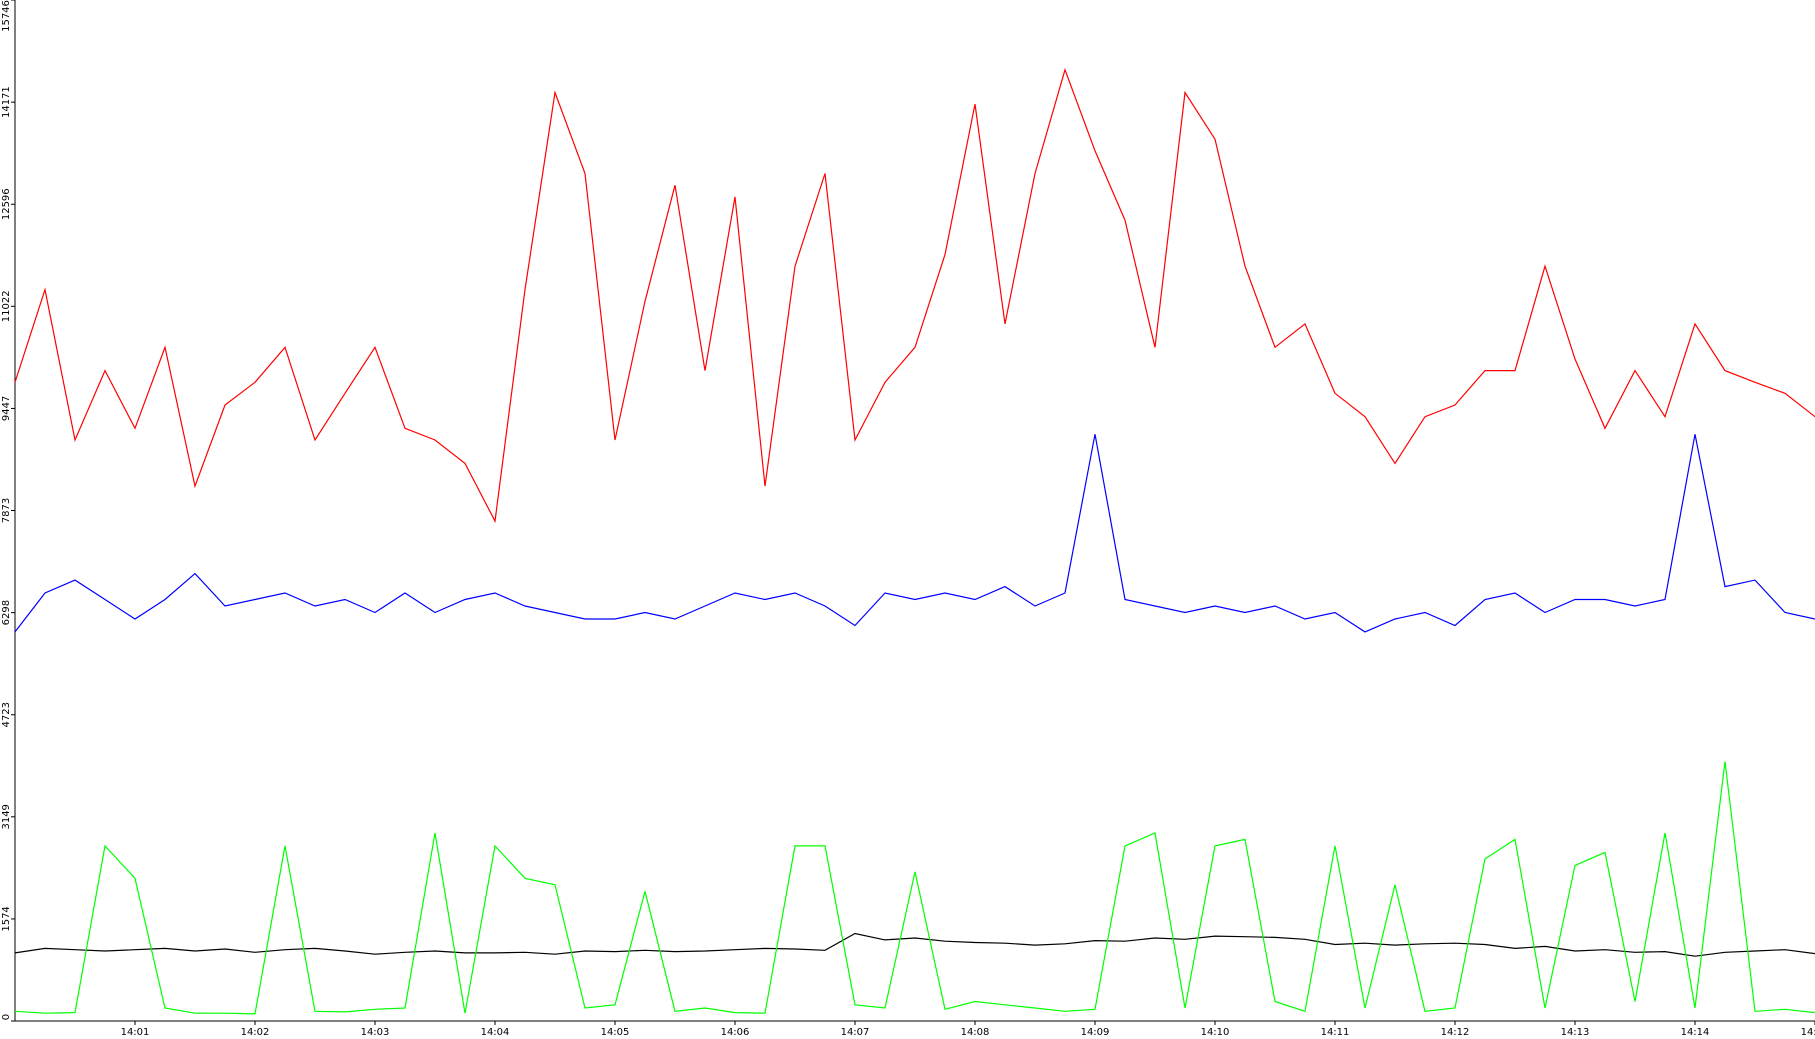 This screenshot has width=1815, height=1039. I want to click on x-tick-label: 14:09, so click(1095, 1032).